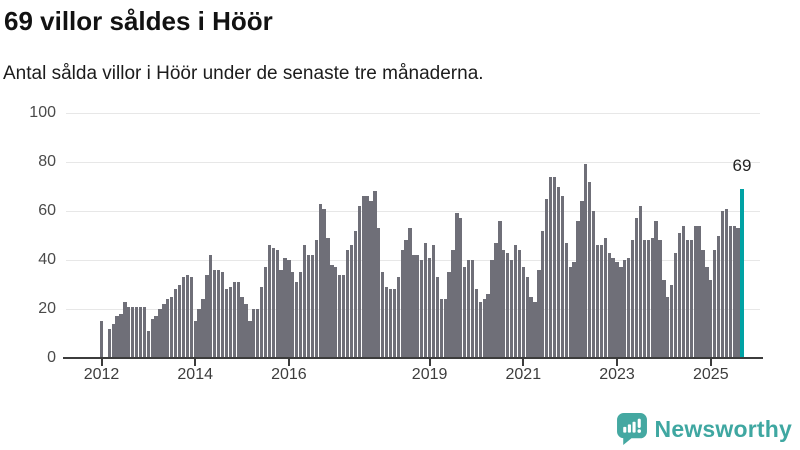  What do you see at coordinates (523, 374) in the screenshot?
I see `x-tick-label: 2021` at bounding box center [523, 374].